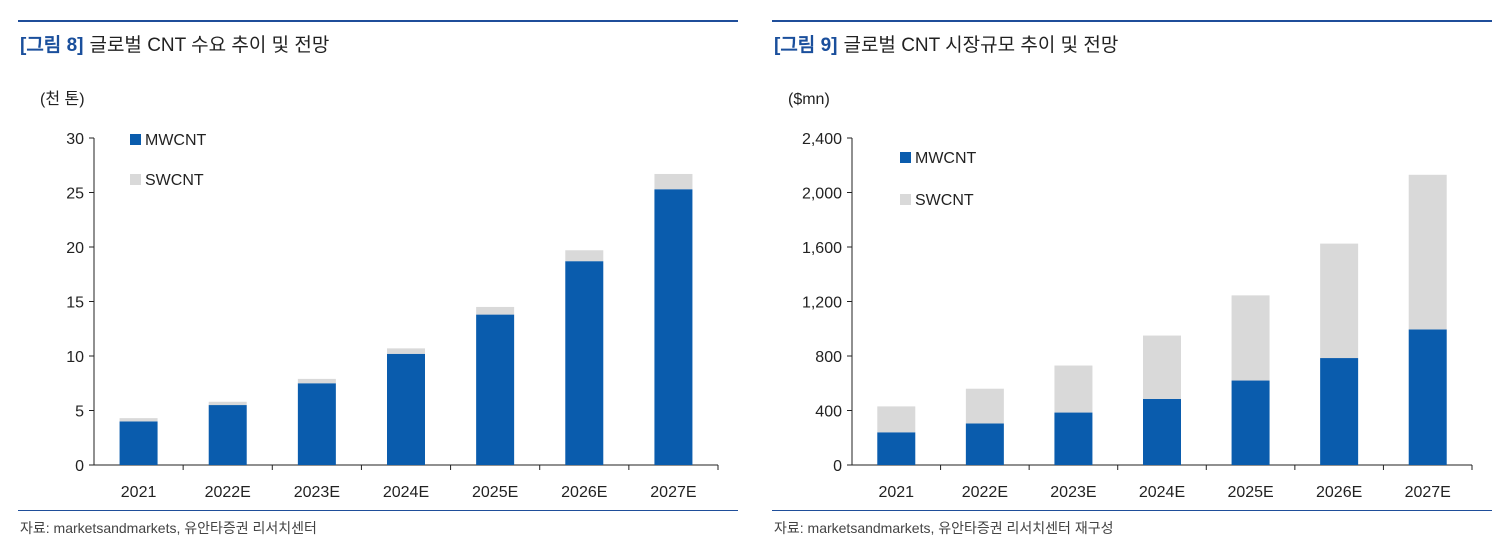  What do you see at coordinates (828, 412) in the screenshot?
I see `y-tick-label: 400` at bounding box center [828, 412].